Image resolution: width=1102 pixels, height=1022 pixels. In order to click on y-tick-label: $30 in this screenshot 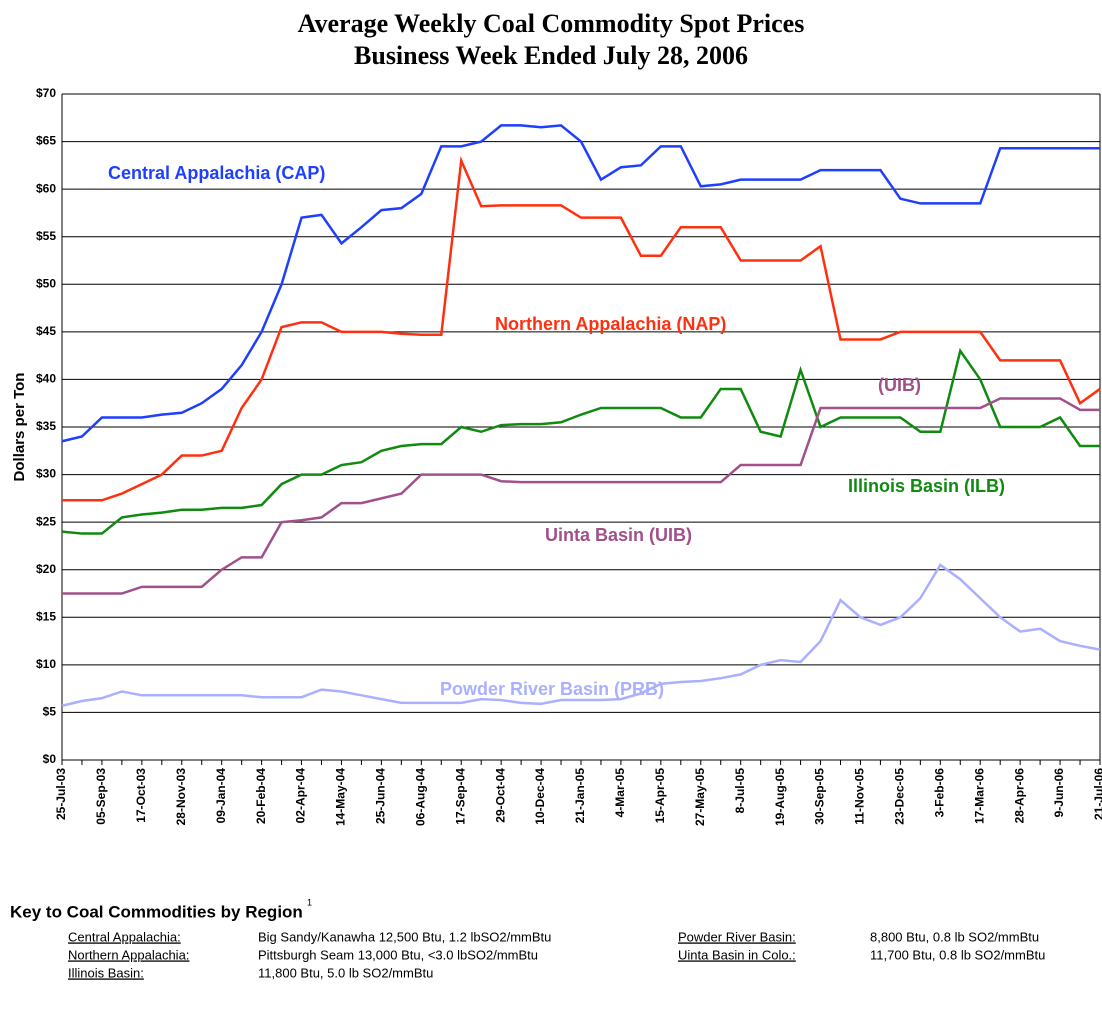, I will do `click(46, 474)`.